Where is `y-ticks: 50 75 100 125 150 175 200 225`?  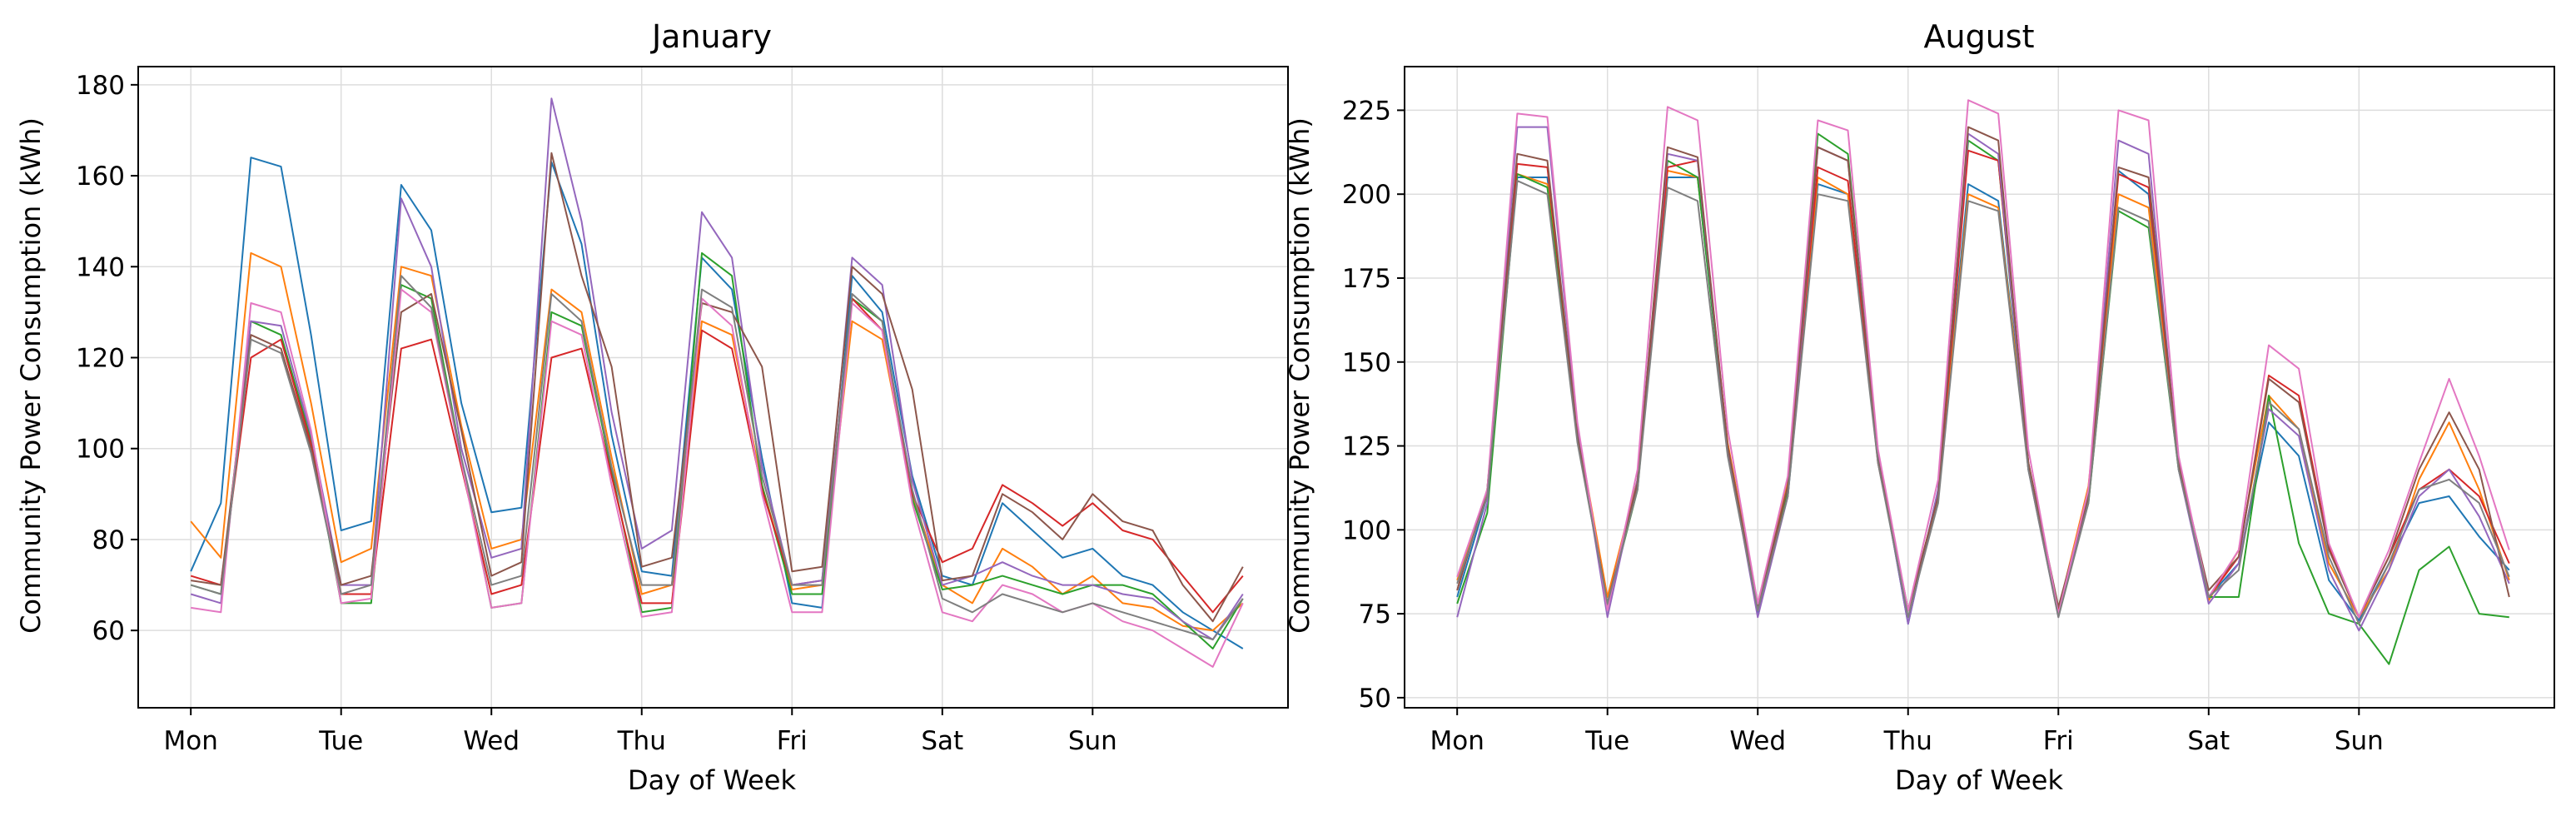 y-ticks: 50 75 100 125 150 175 200 225 is located at coordinates (1373, 405).